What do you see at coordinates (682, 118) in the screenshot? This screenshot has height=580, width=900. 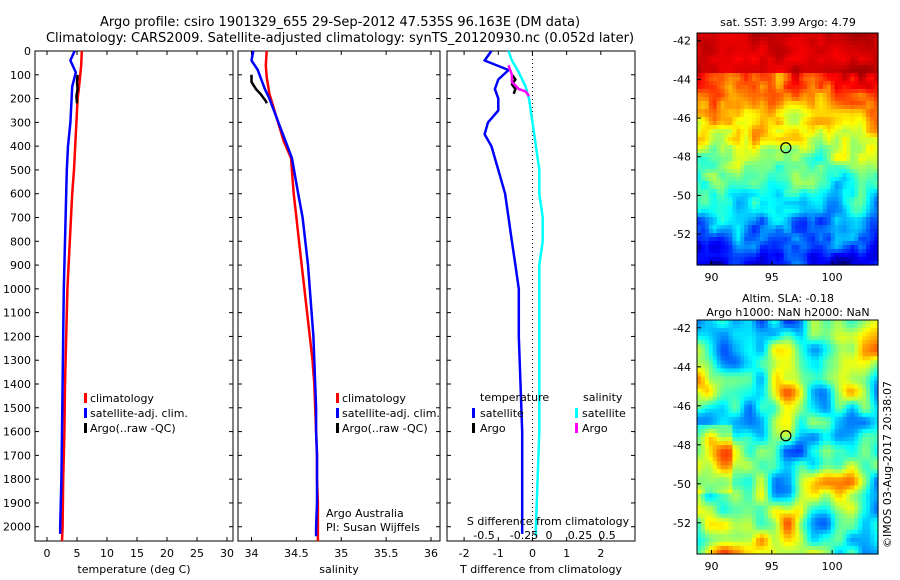 I see `map-y-tick-label: -46` at bounding box center [682, 118].